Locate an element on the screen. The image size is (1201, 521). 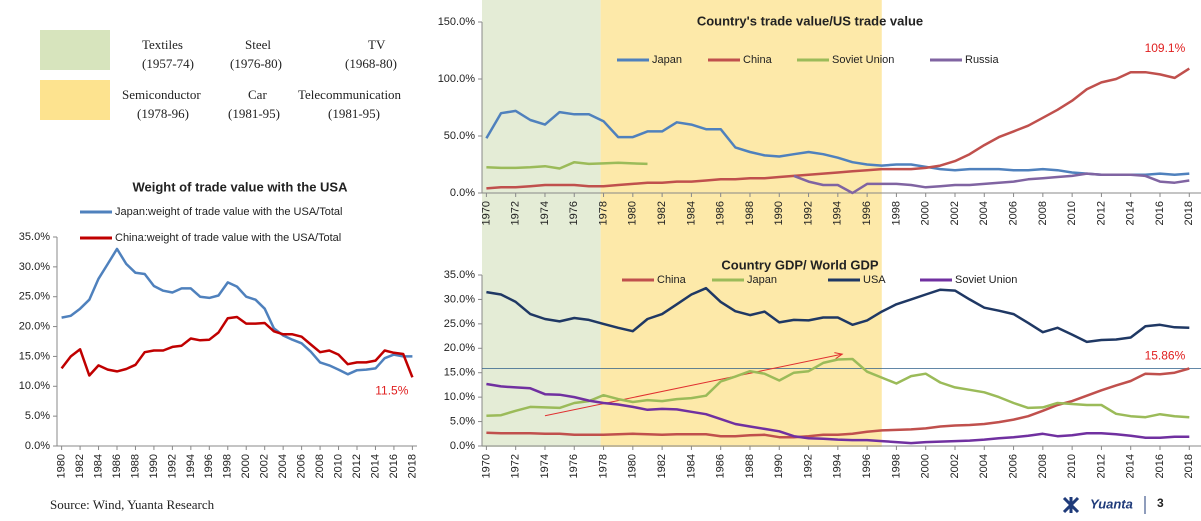
x-tick-label: 1972 is located at coordinates (516, 466).